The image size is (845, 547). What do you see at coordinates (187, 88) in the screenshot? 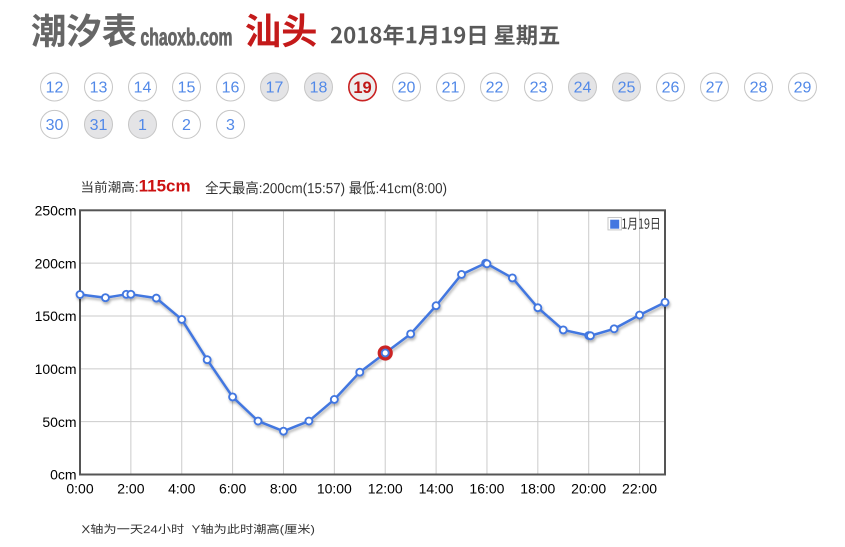
I see `svg-text: 15` at bounding box center [187, 88].